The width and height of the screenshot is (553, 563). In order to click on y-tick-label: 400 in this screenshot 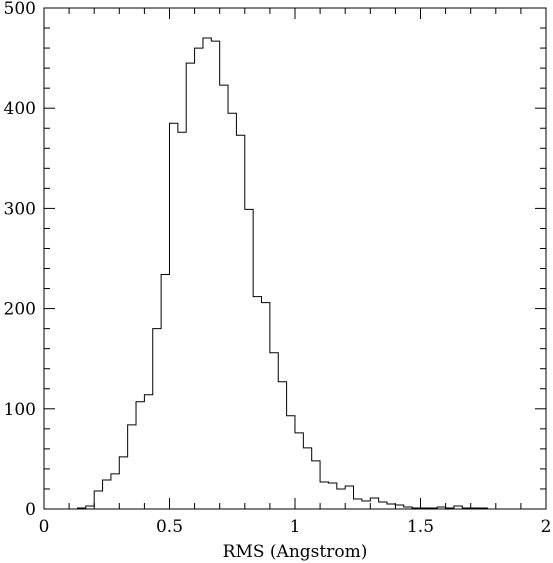, I will do `click(20, 109)`.